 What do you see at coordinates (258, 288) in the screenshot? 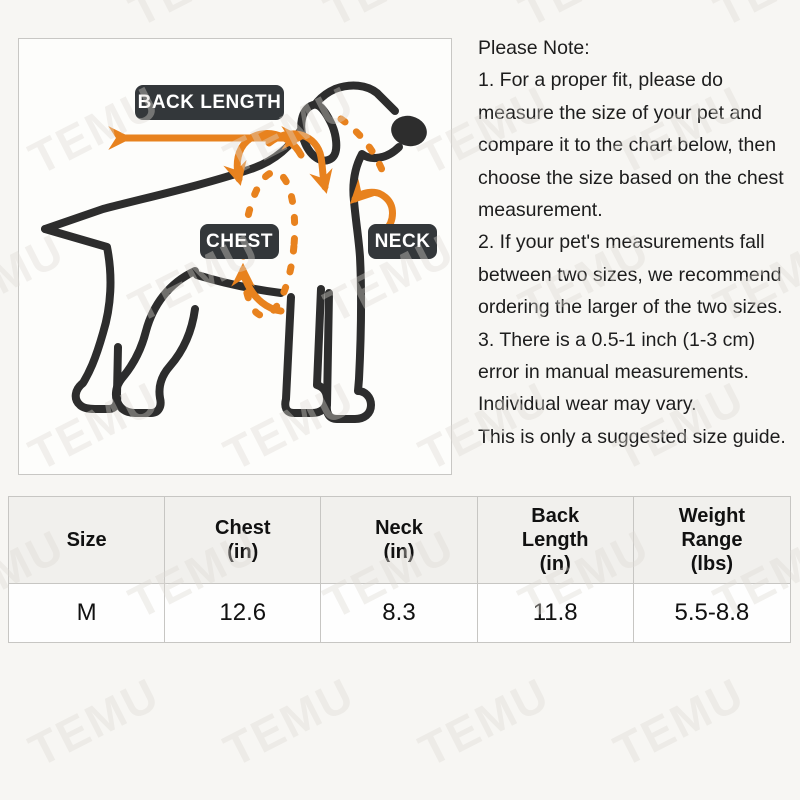
I see `chest-arrow-bottom` at bounding box center [258, 288].